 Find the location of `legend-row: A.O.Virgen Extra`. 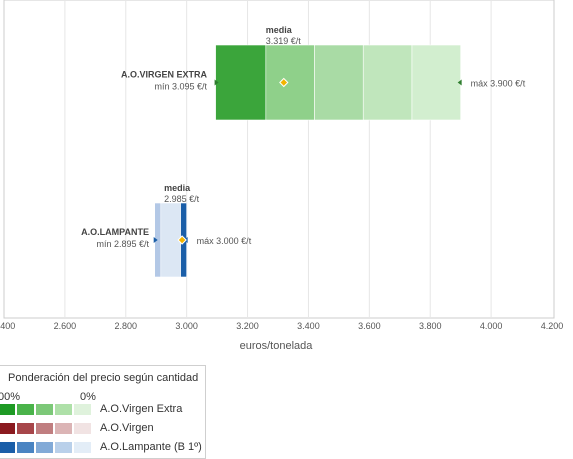

legend-row: A.O.Virgen Extra is located at coordinates (101, 410).